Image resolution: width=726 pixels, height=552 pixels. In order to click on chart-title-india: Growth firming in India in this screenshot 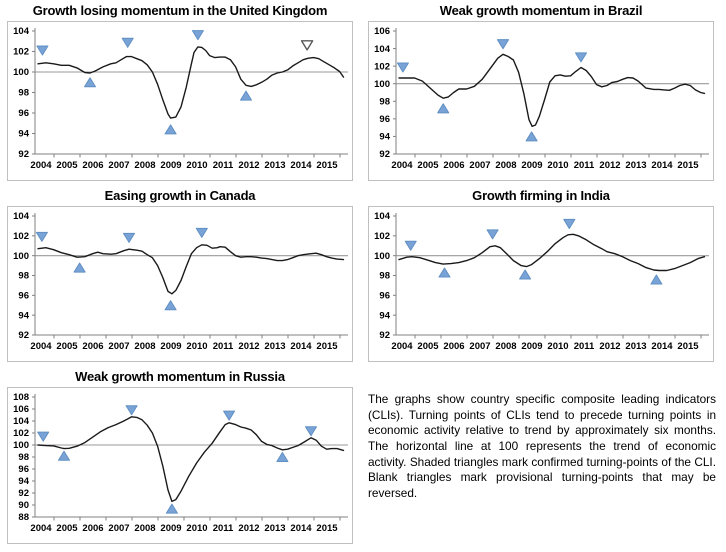, I will do `click(541, 195)`.